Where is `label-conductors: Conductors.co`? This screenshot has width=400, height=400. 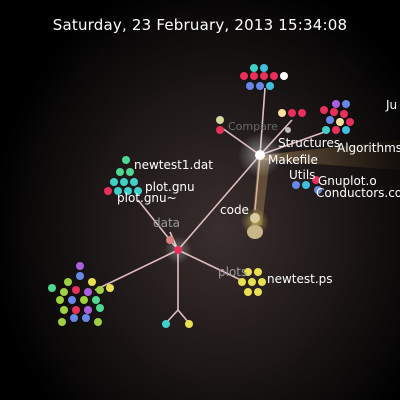 label-conductors: Conductors.co is located at coordinates (358, 193).